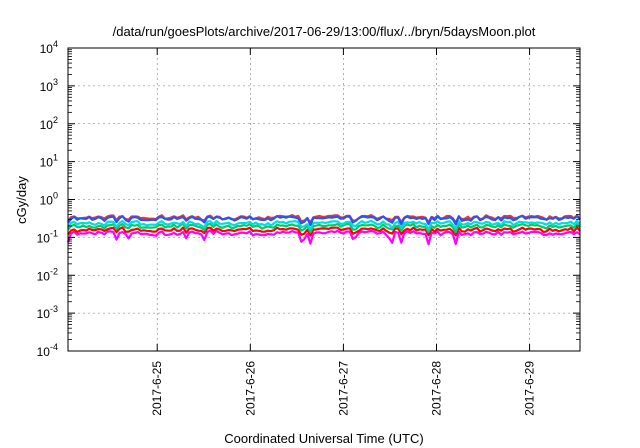 The width and height of the screenshot is (640, 448). I want to click on series-lines, so click(323, 230).